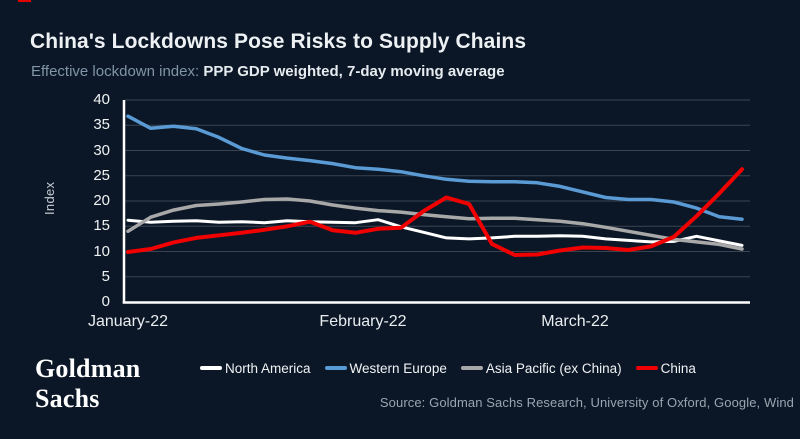 The width and height of the screenshot is (800, 439). What do you see at coordinates (101, 251) in the screenshot?
I see `y-tick-10: 10` at bounding box center [101, 251].